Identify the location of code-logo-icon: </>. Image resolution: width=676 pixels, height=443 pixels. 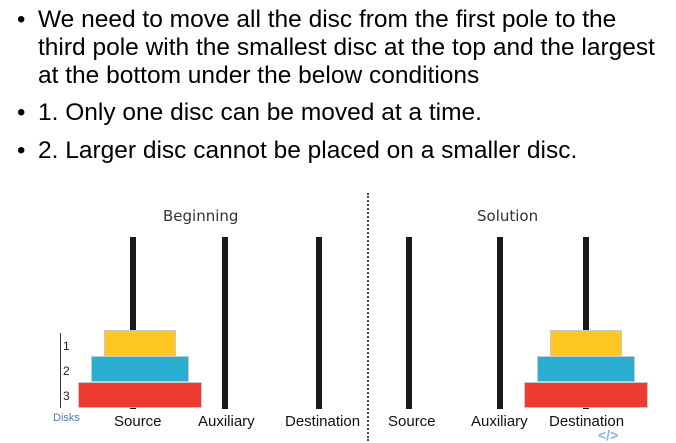
(608, 435).